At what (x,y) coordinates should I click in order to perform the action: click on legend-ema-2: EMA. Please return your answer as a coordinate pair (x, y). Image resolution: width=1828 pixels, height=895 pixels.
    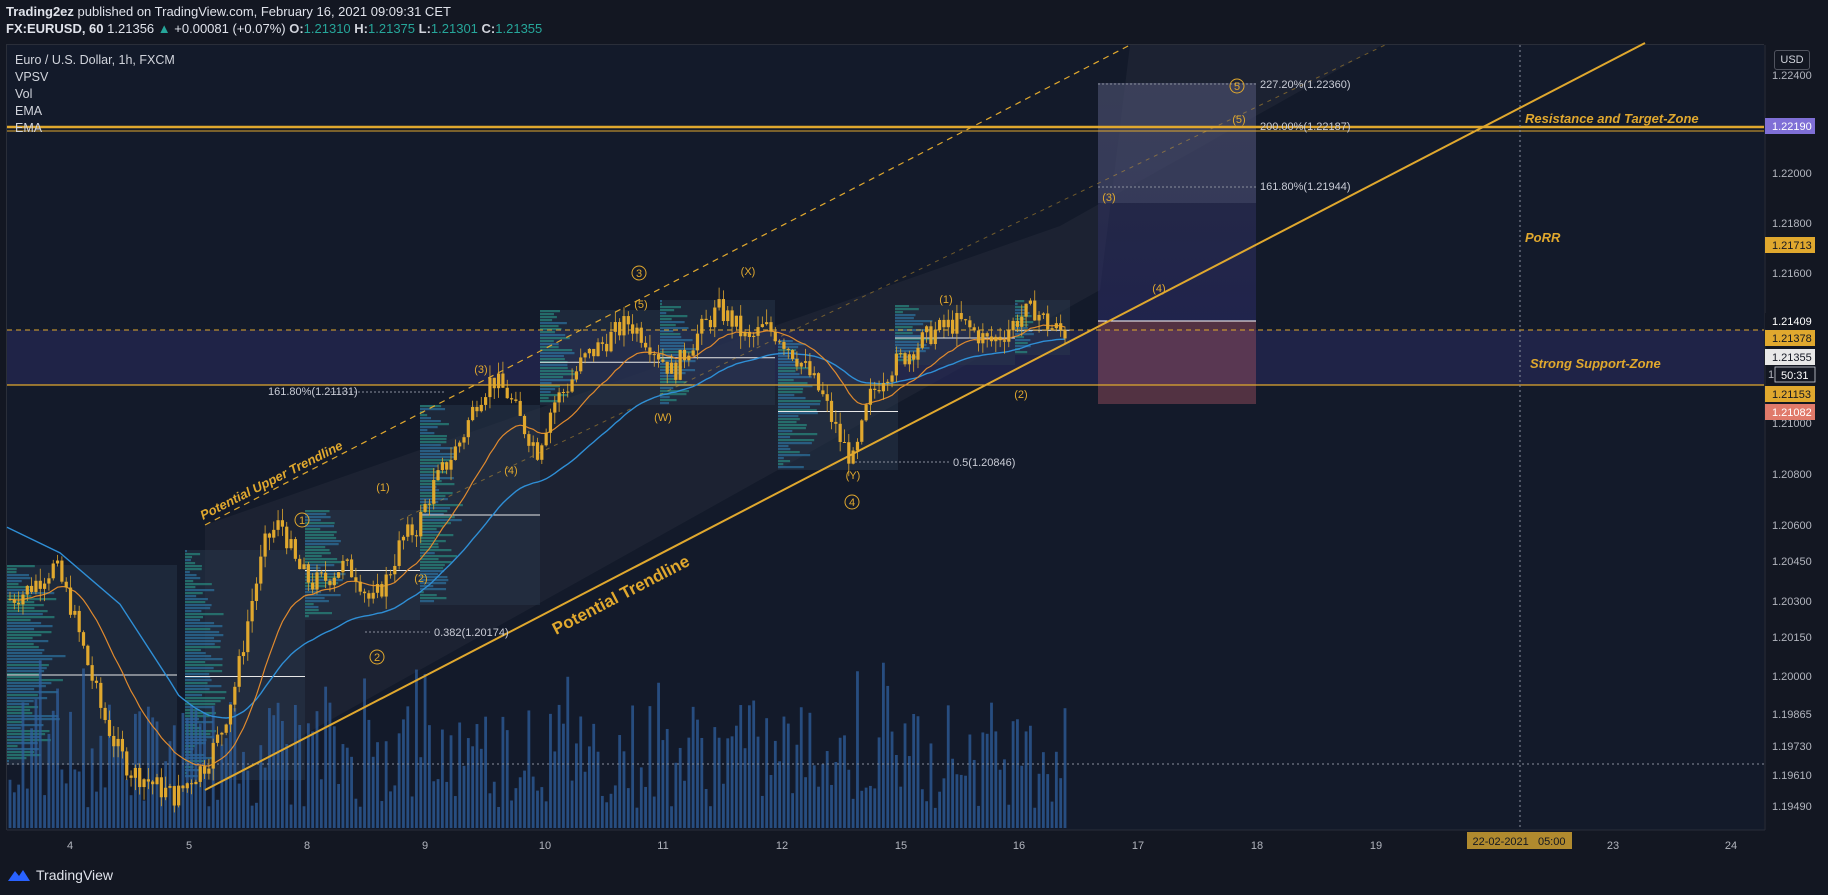
    Looking at the image, I should click on (29, 128).